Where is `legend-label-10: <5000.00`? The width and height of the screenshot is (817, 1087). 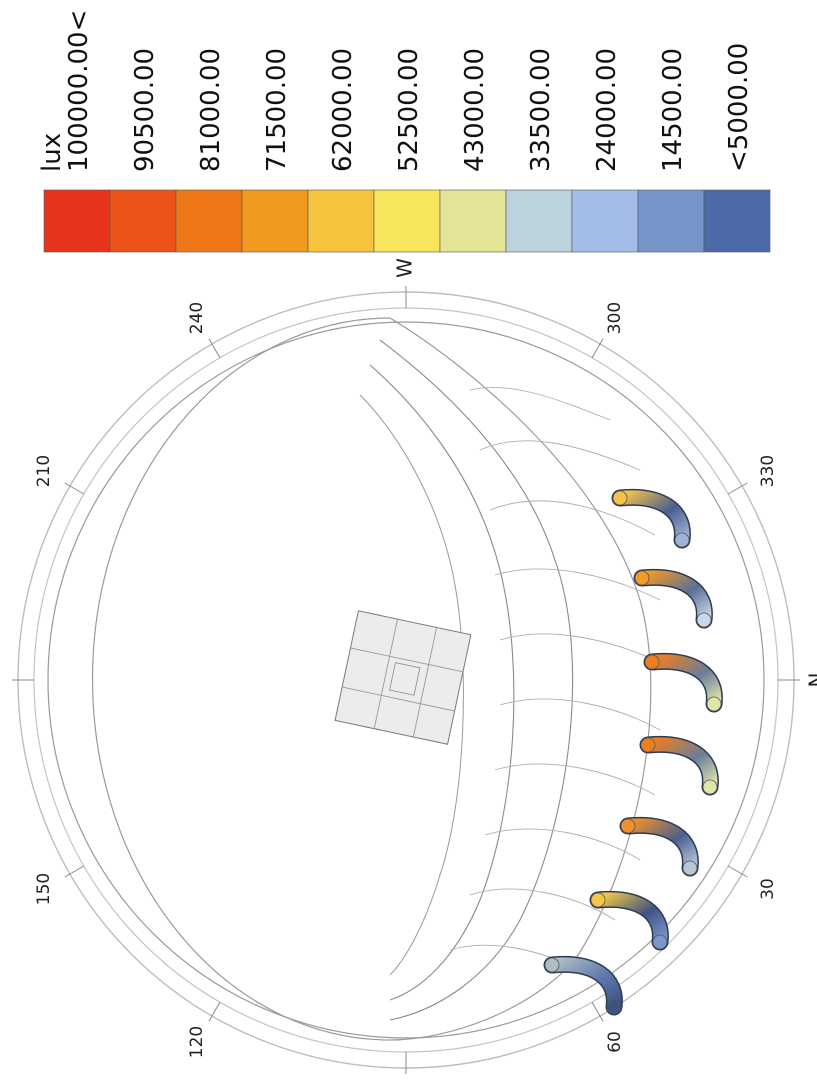 legend-label-10: <5000.00 is located at coordinates (739, 107).